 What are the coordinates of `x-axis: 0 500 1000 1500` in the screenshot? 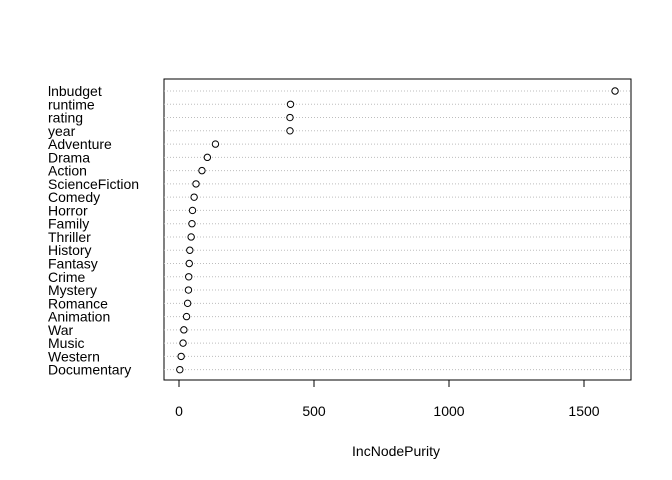 It's located at (387, 399).